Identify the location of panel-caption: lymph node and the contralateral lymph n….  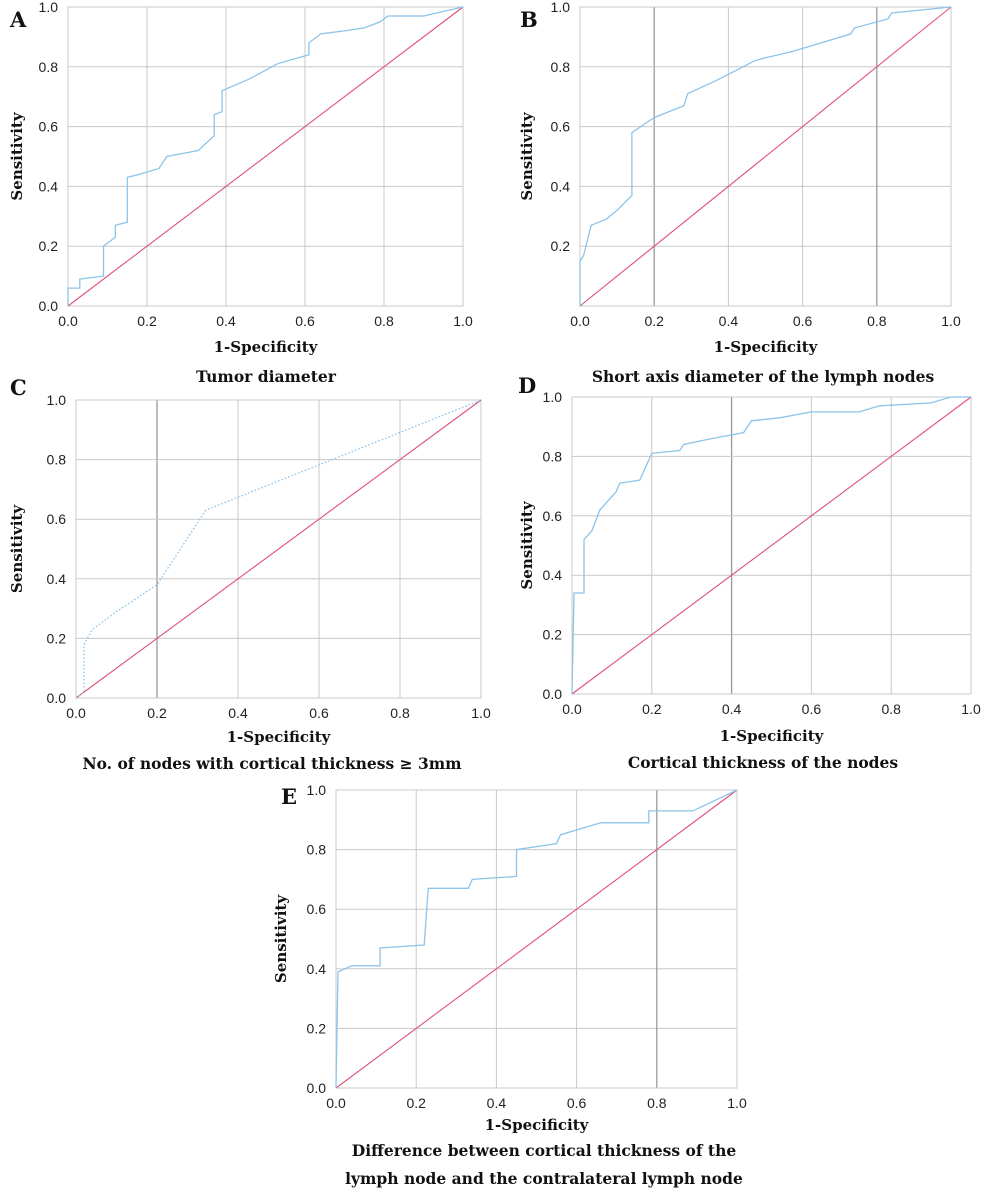
(544, 1178).